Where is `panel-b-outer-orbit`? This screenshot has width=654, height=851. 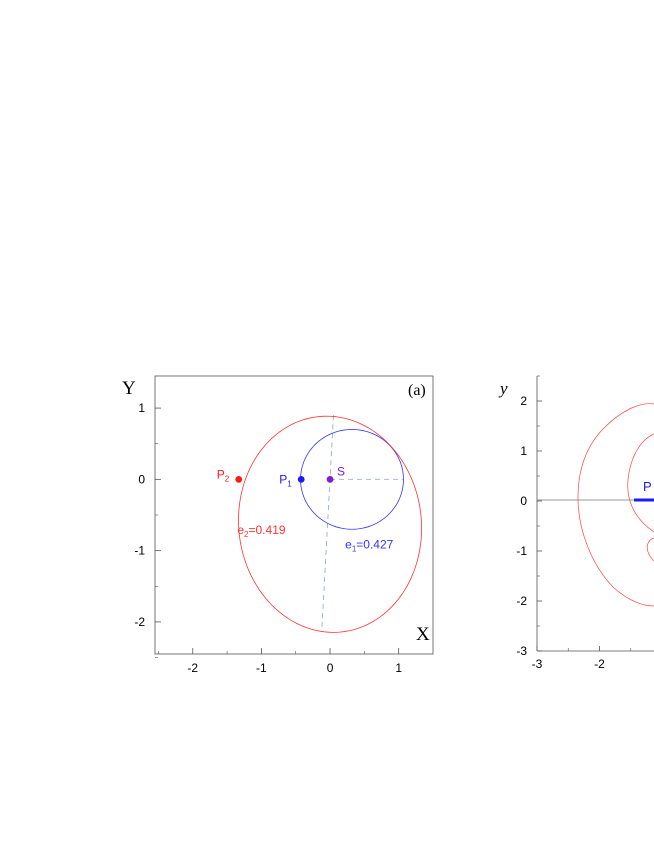 panel-b-outer-orbit is located at coordinates (615, 505).